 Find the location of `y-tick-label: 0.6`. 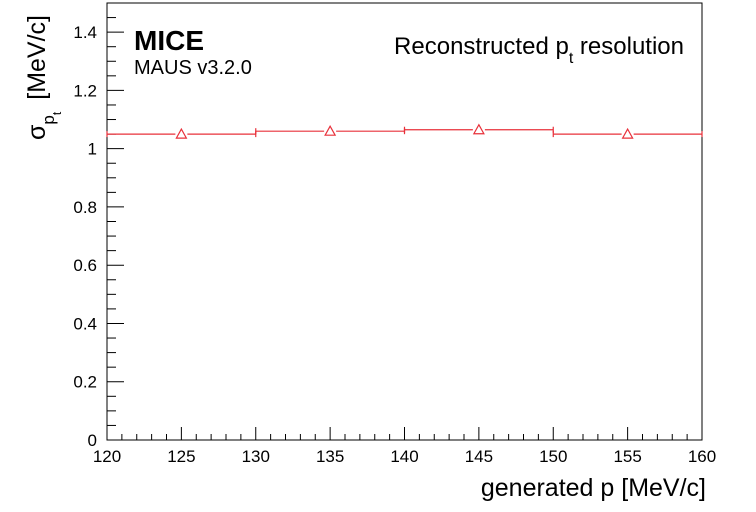

y-tick-label: 0.6 is located at coordinates (85, 265).